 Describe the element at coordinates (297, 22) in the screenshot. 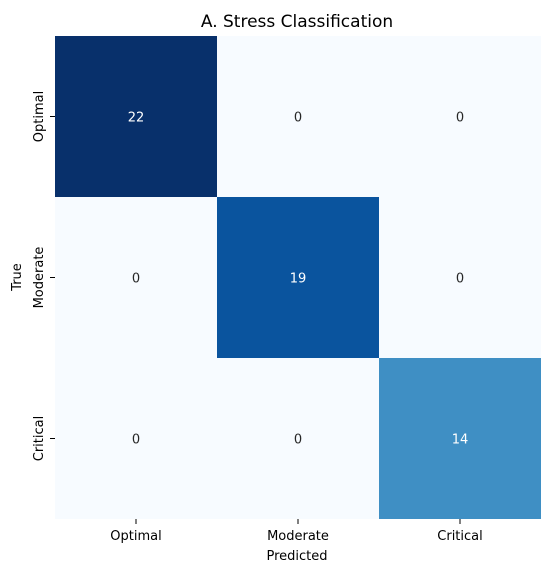

I see `chart-title: A. Stress Classification` at that location.